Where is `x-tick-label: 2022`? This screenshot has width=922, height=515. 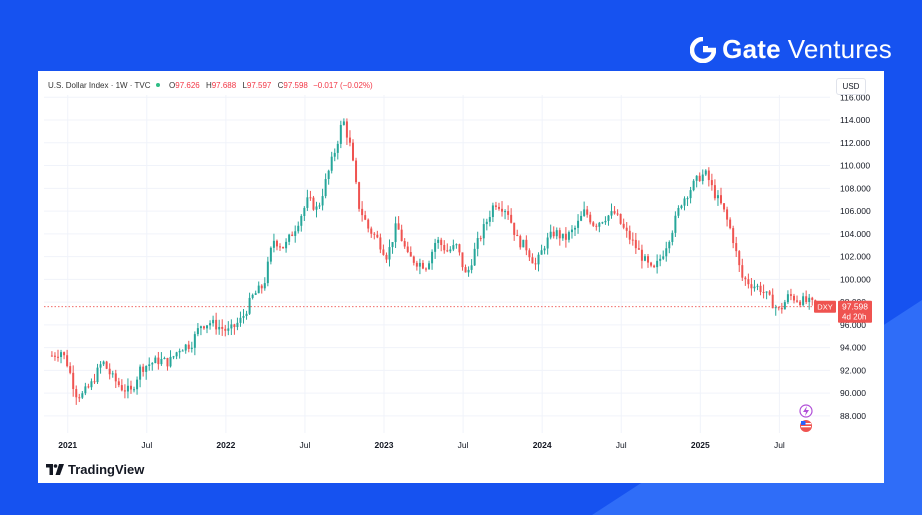 x-tick-label: 2022 is located at coordinates (225, 445).